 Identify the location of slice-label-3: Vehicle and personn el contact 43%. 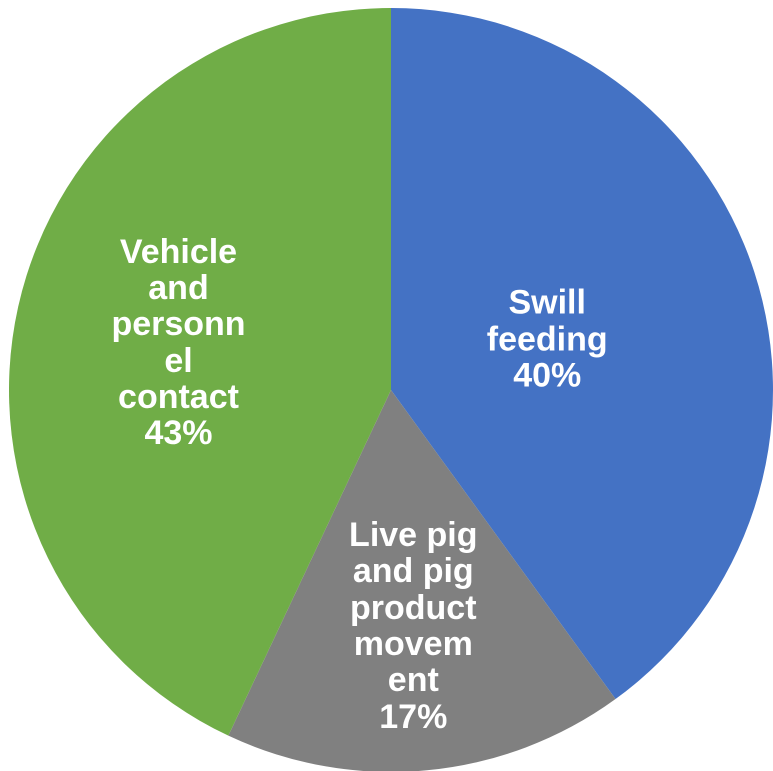
(178, 342).